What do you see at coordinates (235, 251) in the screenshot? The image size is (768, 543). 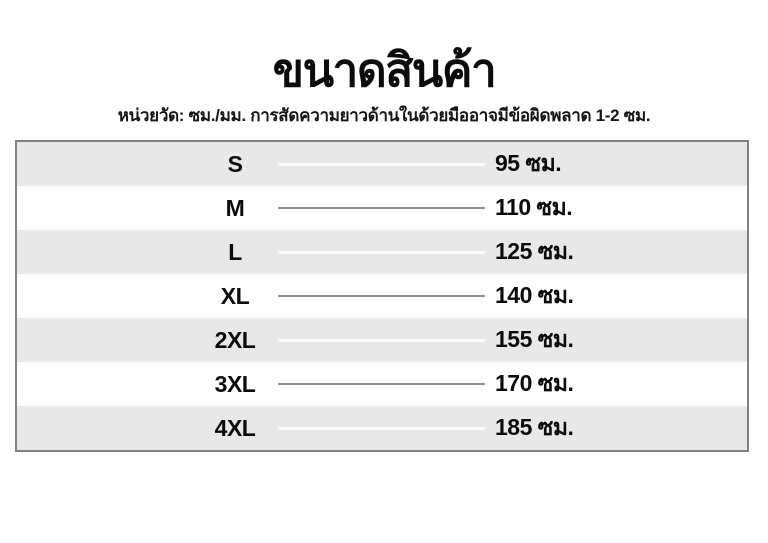 I see `size-label: L` at bounding box center [235, 251].